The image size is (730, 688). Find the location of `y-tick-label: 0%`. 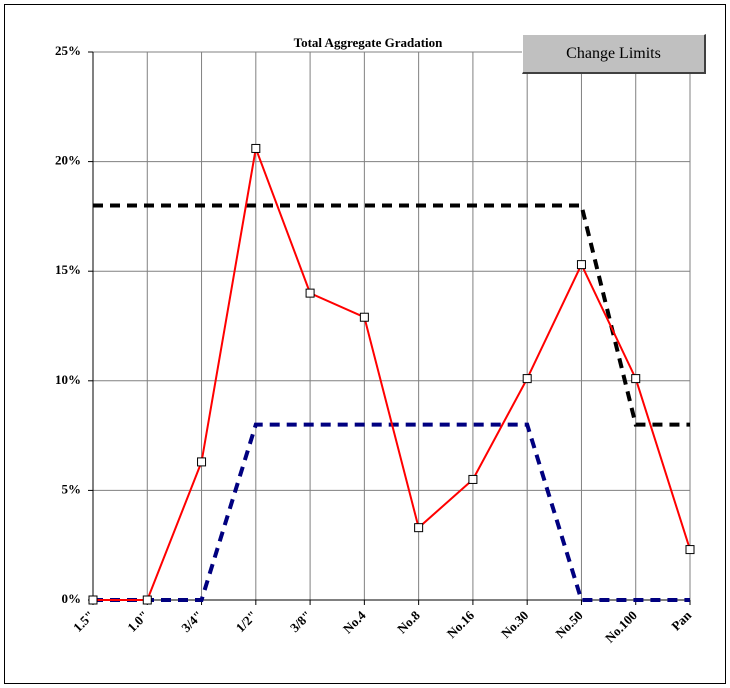

y-tick-label: 0% is located at coordinates (72, 598).